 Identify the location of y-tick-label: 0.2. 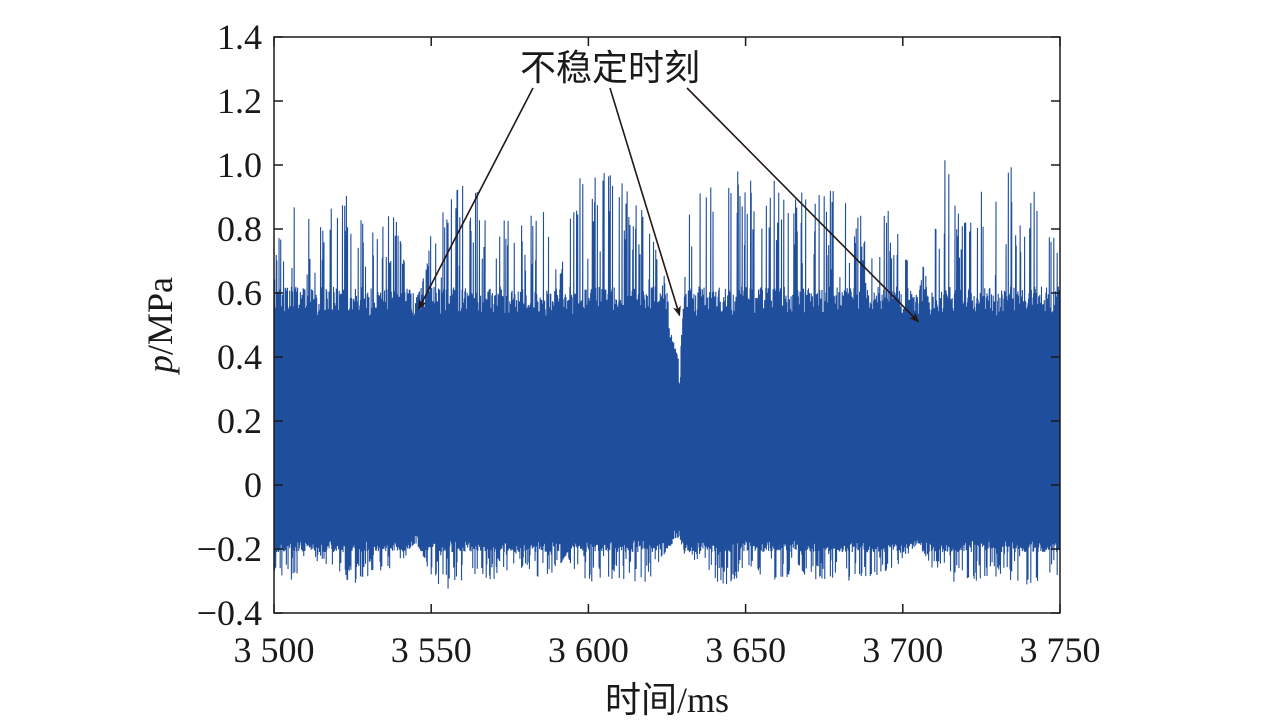
(239, 421).